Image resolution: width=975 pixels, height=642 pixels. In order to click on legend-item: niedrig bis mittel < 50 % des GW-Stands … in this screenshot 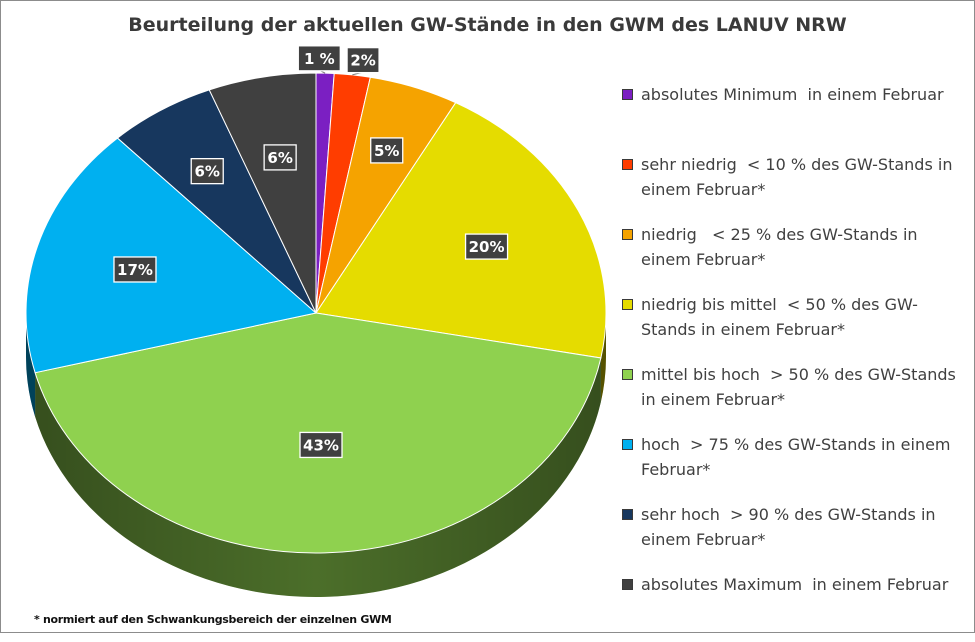, I will do `click(794, 327)`.